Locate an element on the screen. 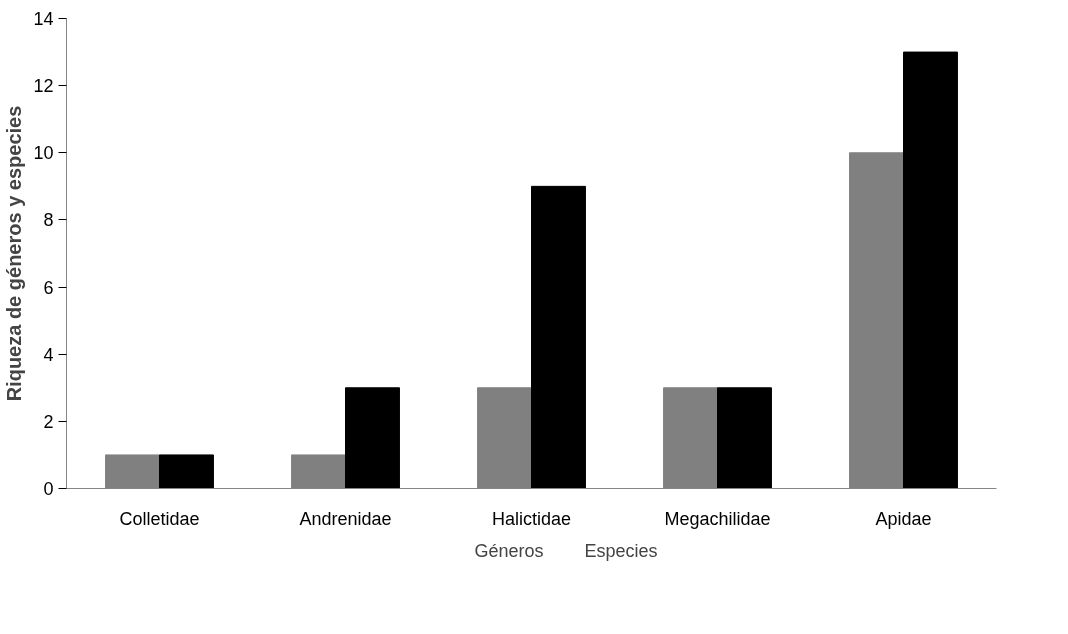 The width and height of the screenshot is (1068, 634). y-tick-label: 2 is located at coordinates (48, 421).